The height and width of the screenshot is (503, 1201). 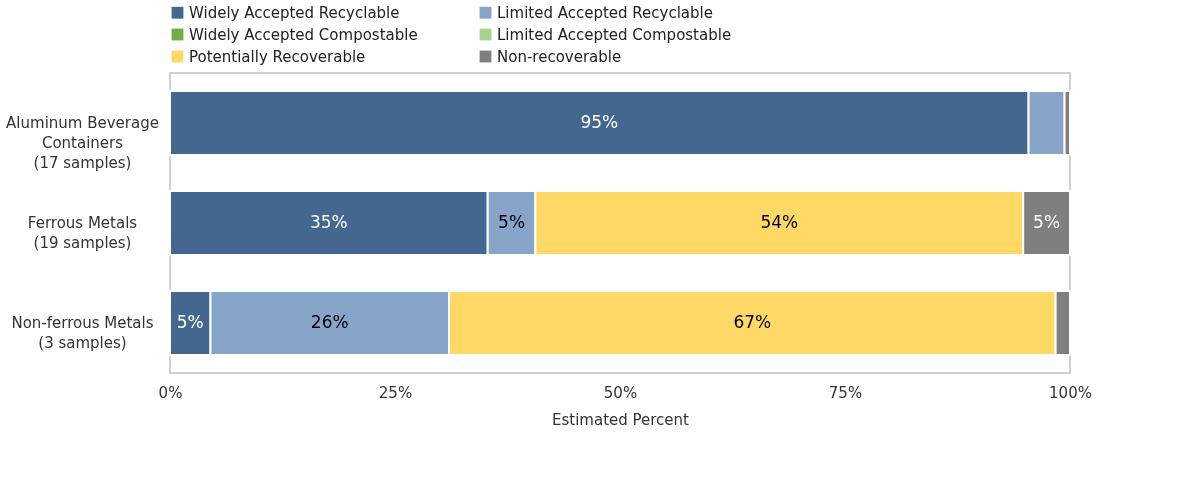 What do you see at coordinates (82, 333) in the screenshot?
I see `y-tick-label: Non-ferrous Metals (3 samples)` at bounding box center [82, 333].